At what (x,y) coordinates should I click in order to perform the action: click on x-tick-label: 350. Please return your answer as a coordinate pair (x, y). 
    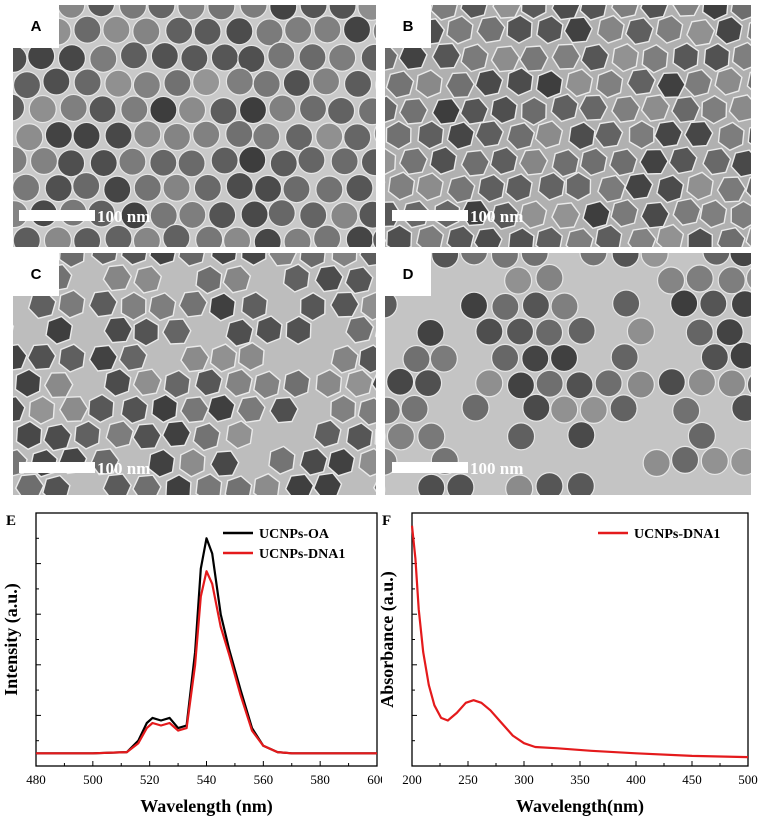
    Looking at the image, I should click on (580, 779).